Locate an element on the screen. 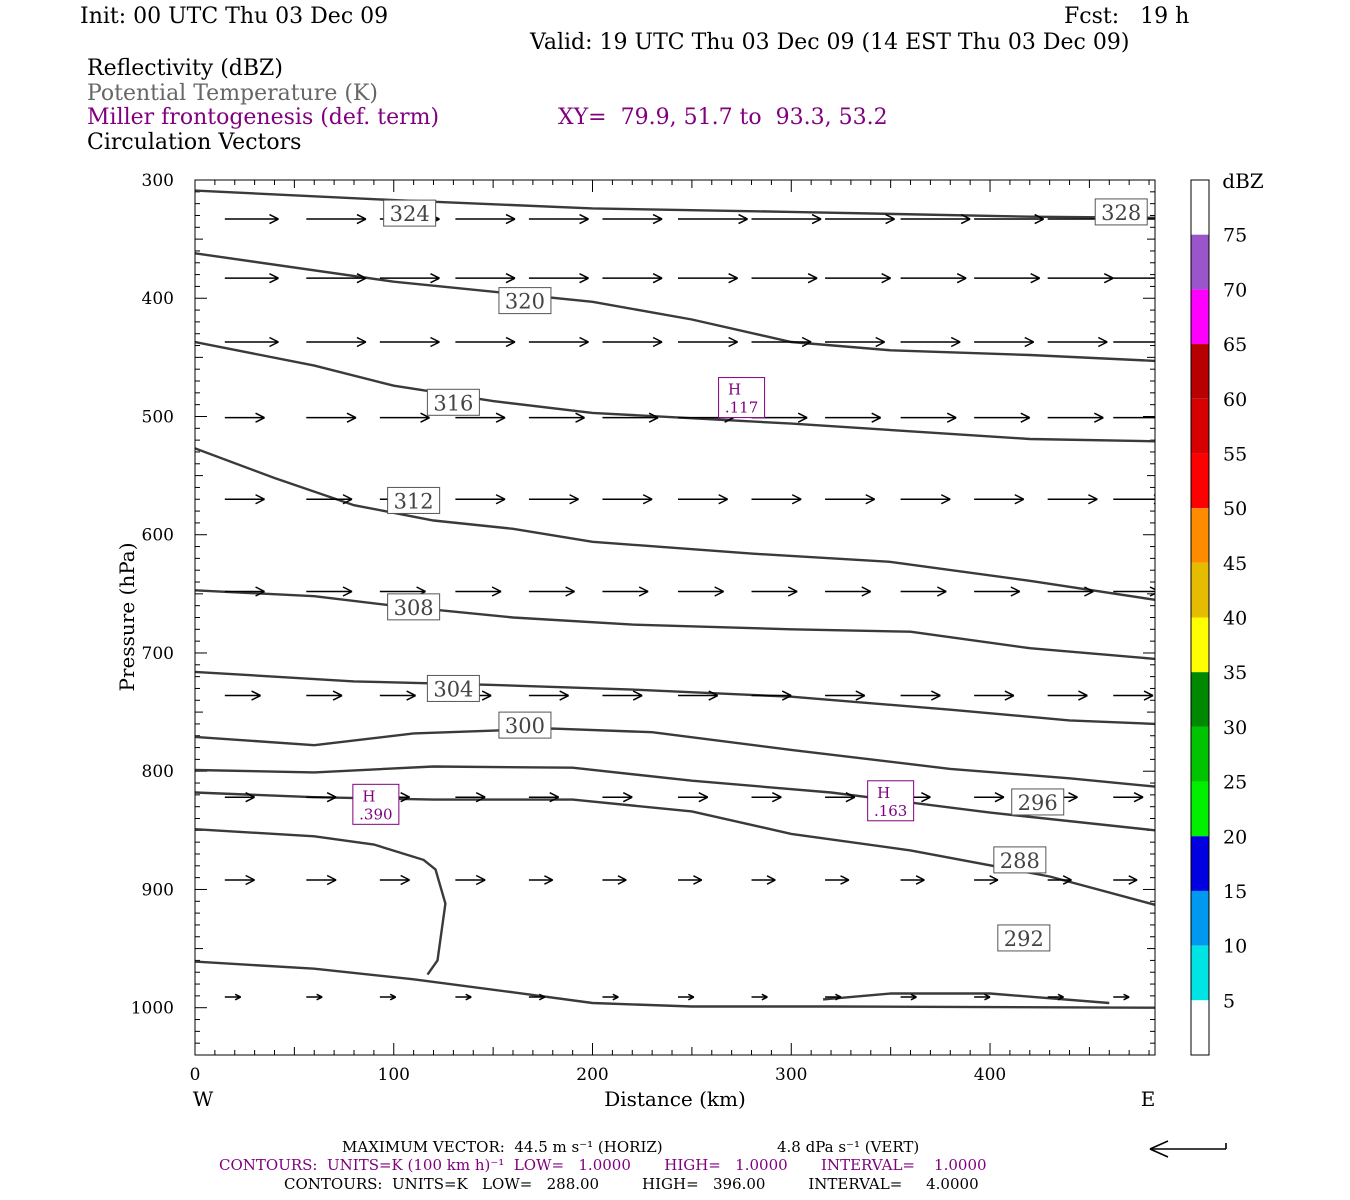  y-tick-label: 800 is located at coordinates (158, 772).